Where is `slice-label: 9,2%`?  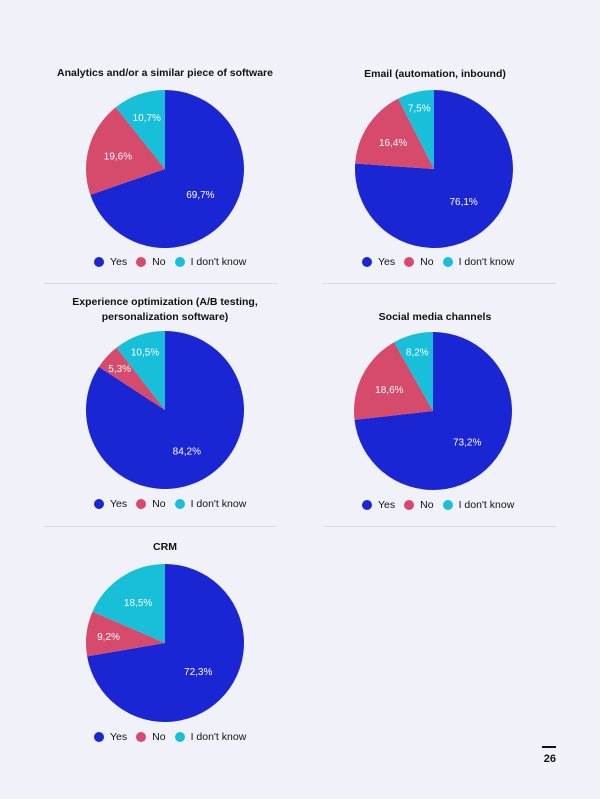 slice-label: 9,2% is located at coordinates (108, 637).